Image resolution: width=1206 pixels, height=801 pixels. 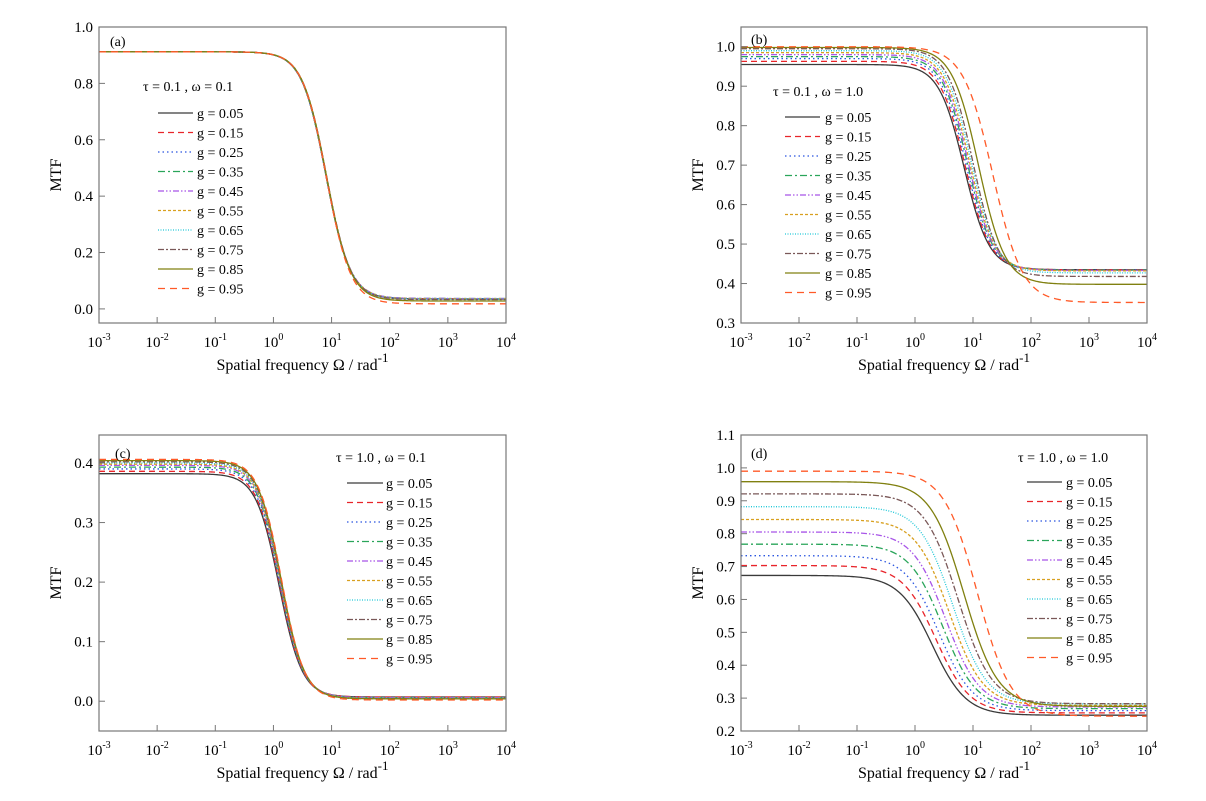 What do you see at coordinates (725, 436) in the screenshot?
I see `y-tick-label: 1.1` at bounding box center [725, 436].